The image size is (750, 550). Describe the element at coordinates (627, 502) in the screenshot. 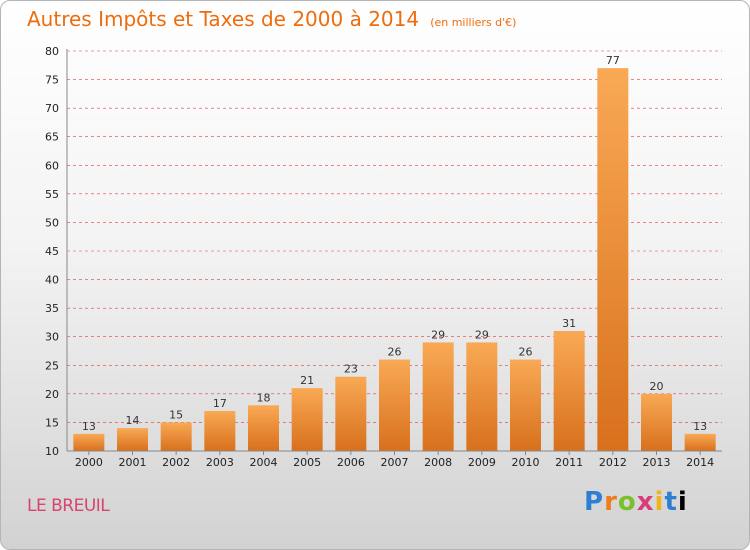

I see `logo-letter: o` at that location.